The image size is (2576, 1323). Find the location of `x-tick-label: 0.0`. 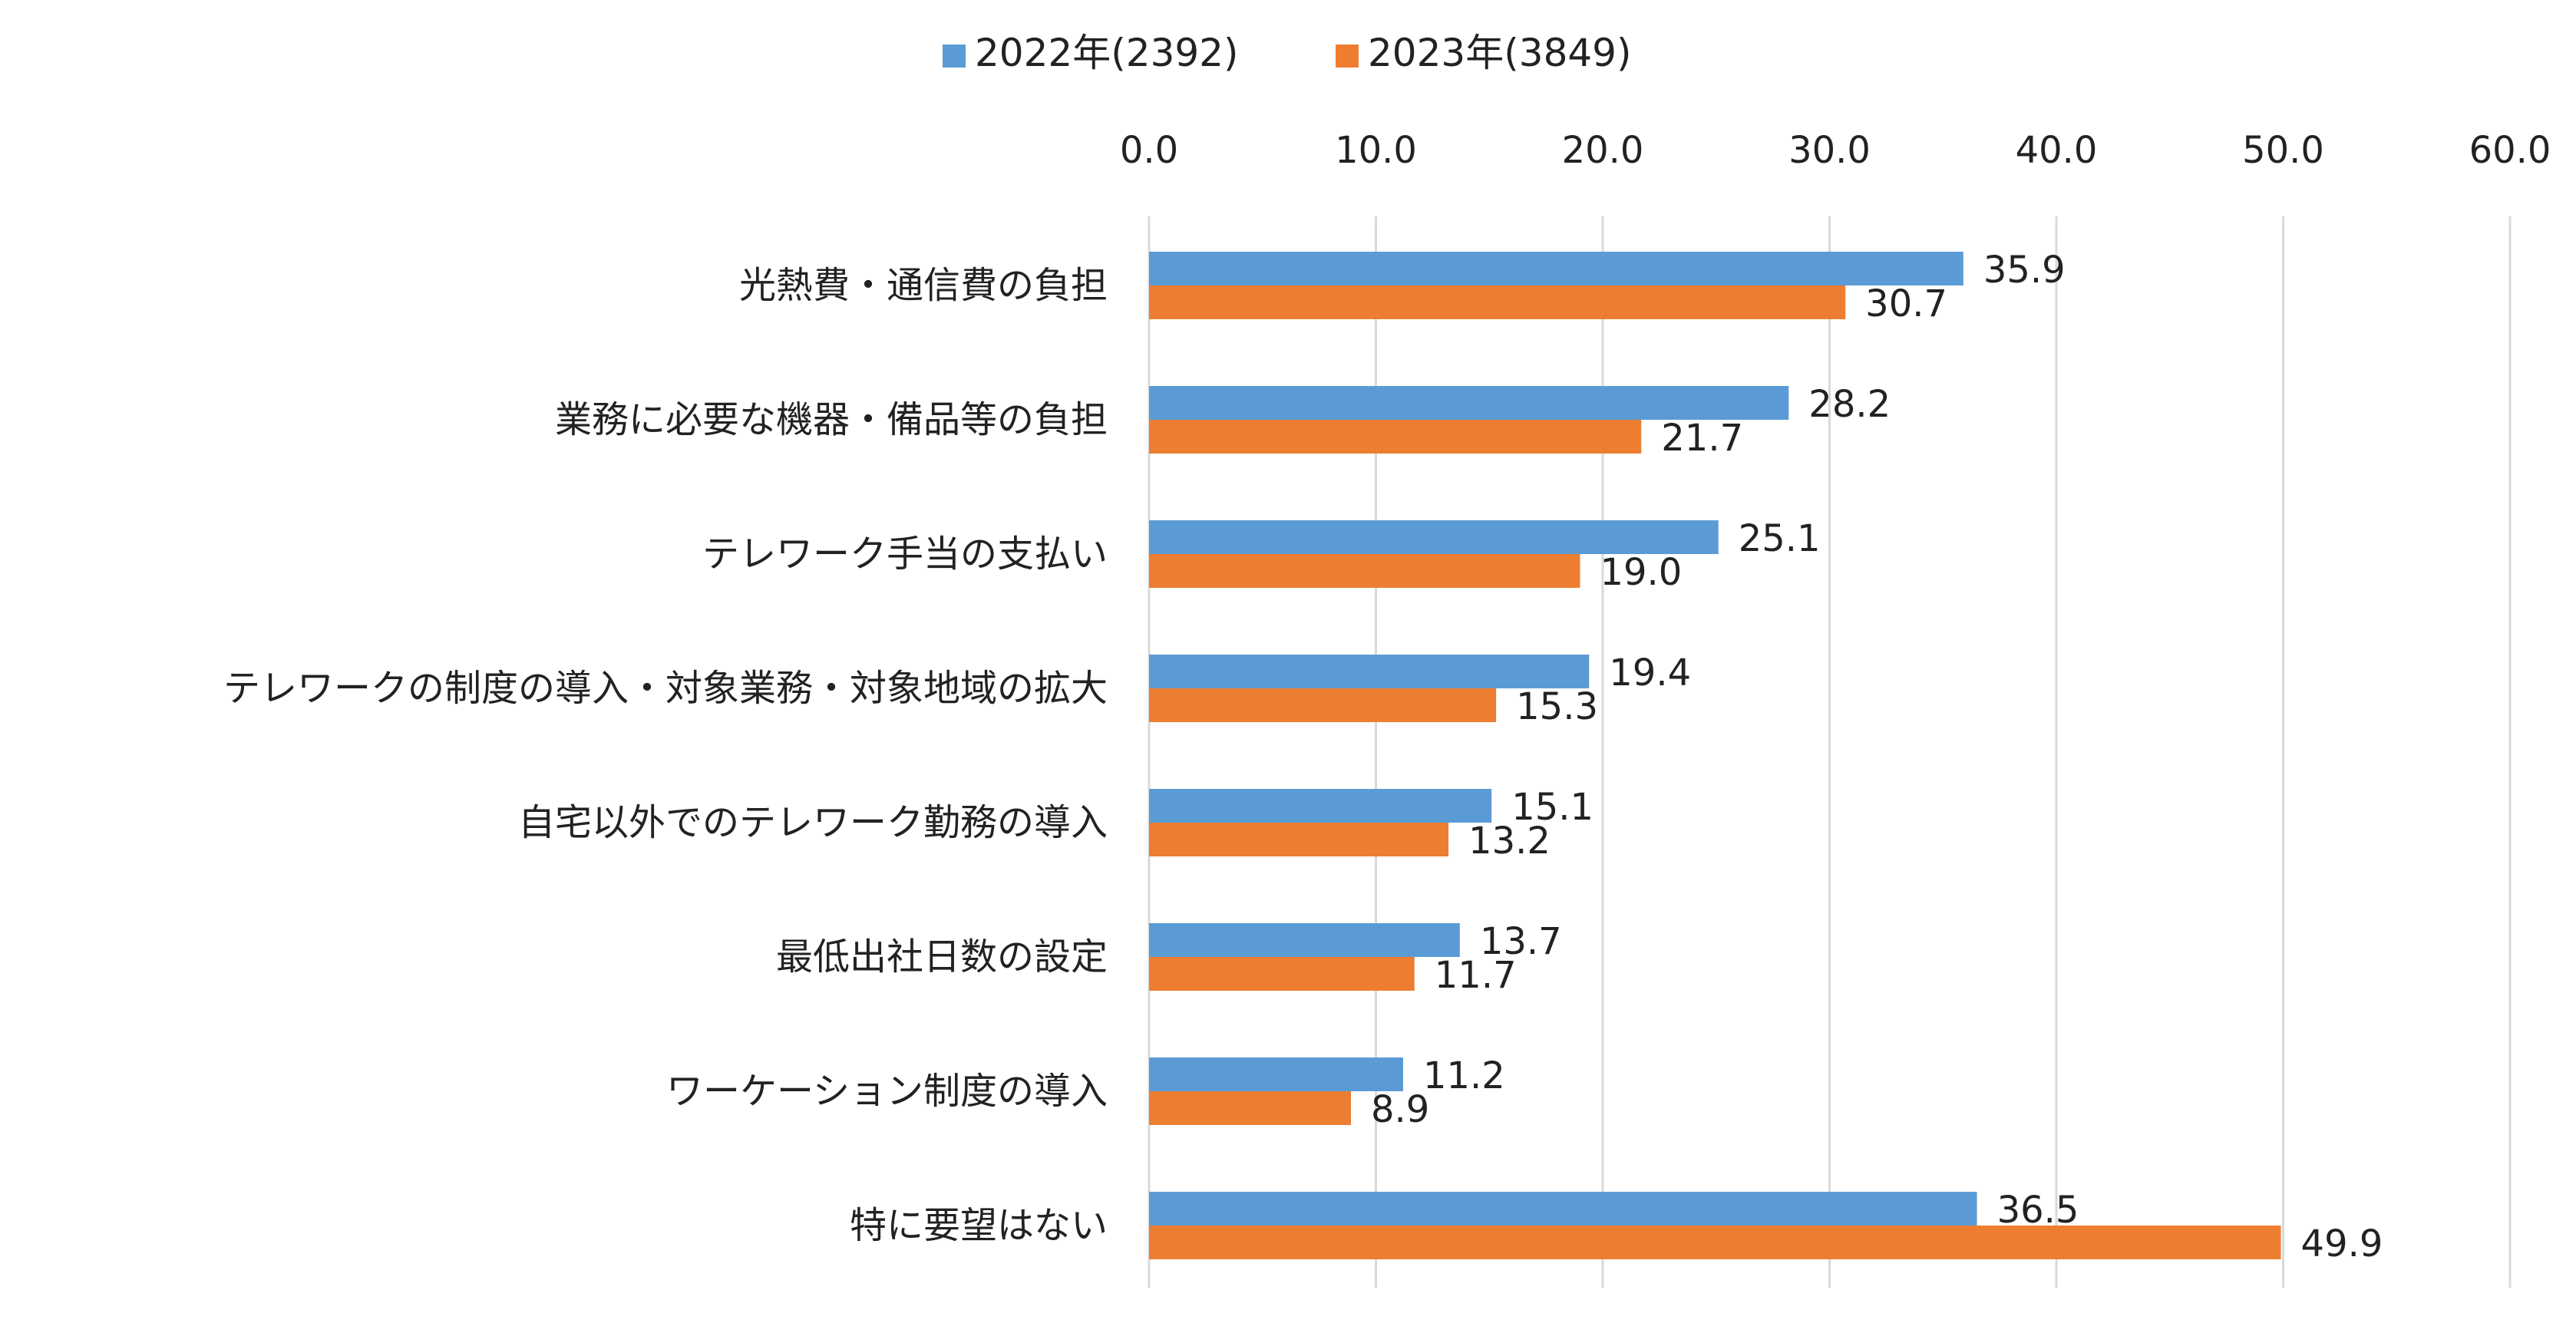

x-tick-label: 0.0 is located at coordinates (1149, 150).